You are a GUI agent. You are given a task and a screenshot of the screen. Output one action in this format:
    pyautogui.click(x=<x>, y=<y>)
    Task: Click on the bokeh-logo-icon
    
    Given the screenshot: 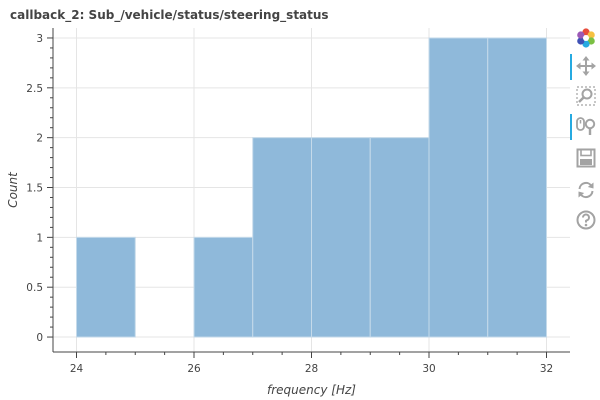 What is the action you would take?
    pyautogui.click(x=586, y=38)
    